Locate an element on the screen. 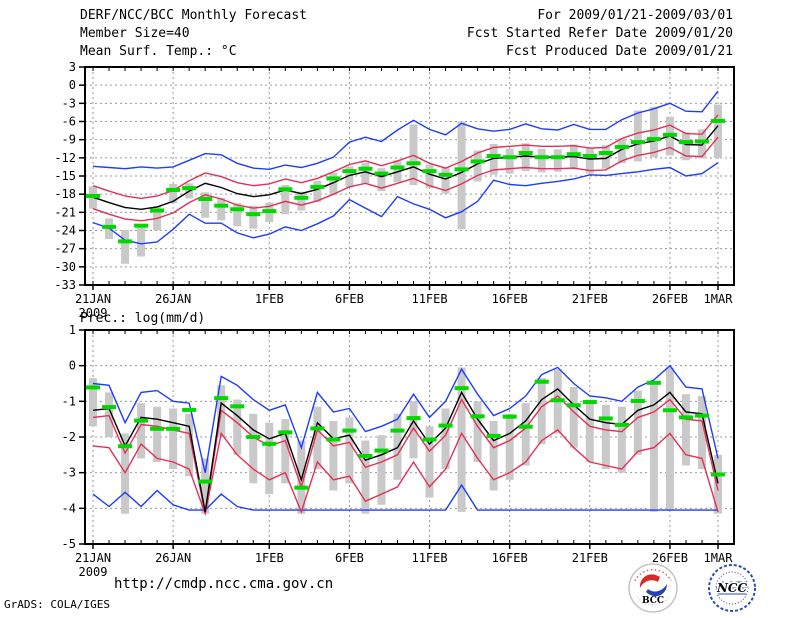 The image size is (800, 618). svg-text: 3 is located at coordinates (72, 67).